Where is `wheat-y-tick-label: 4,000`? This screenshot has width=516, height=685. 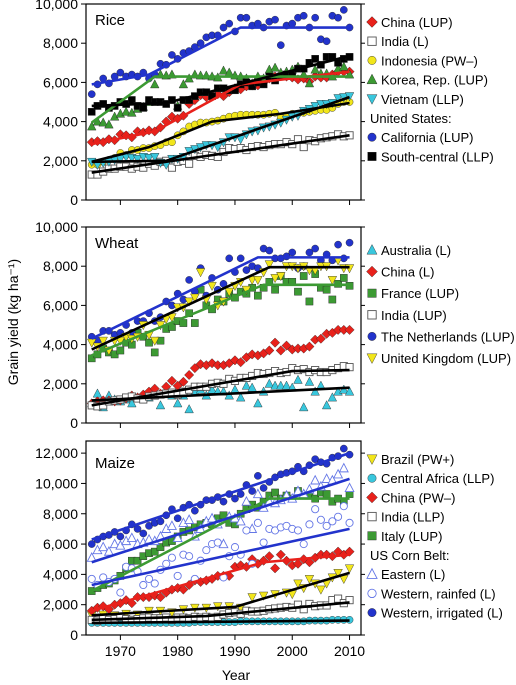
wheat-y-tick-label: 4,000 is located at coordinates (60, 345).